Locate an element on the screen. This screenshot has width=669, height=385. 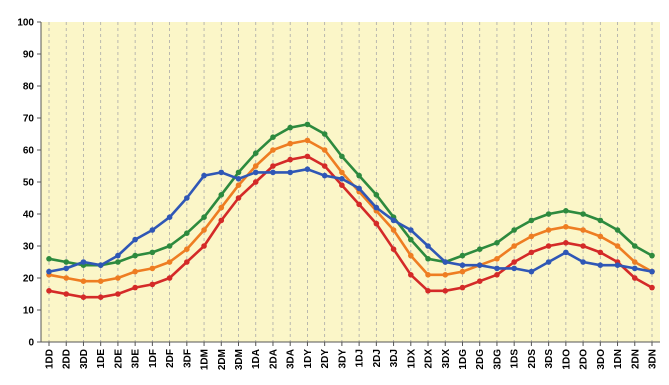
x-tick-label: 1DX is located at coordinates (411, 359).